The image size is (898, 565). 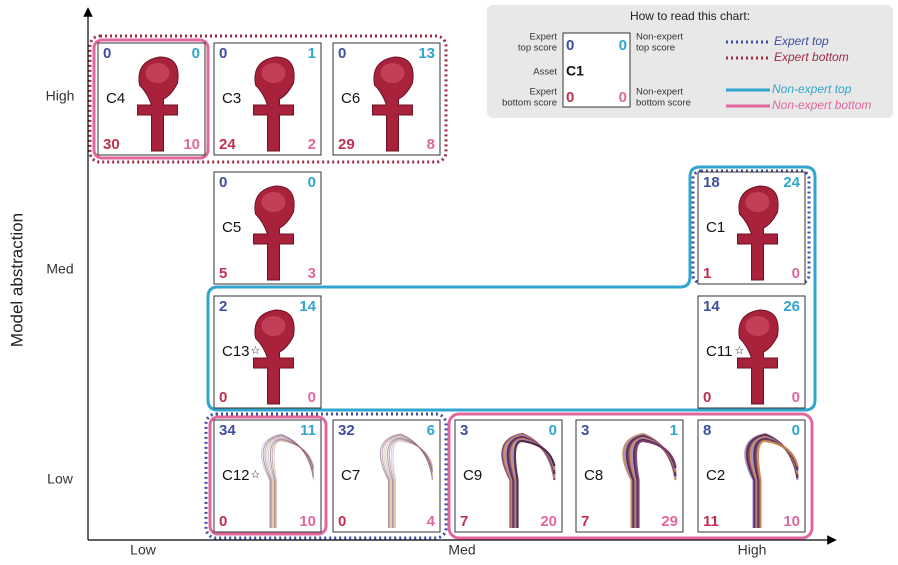 I want to click on legend-label: Non-expert, so click(x=659, y=92).